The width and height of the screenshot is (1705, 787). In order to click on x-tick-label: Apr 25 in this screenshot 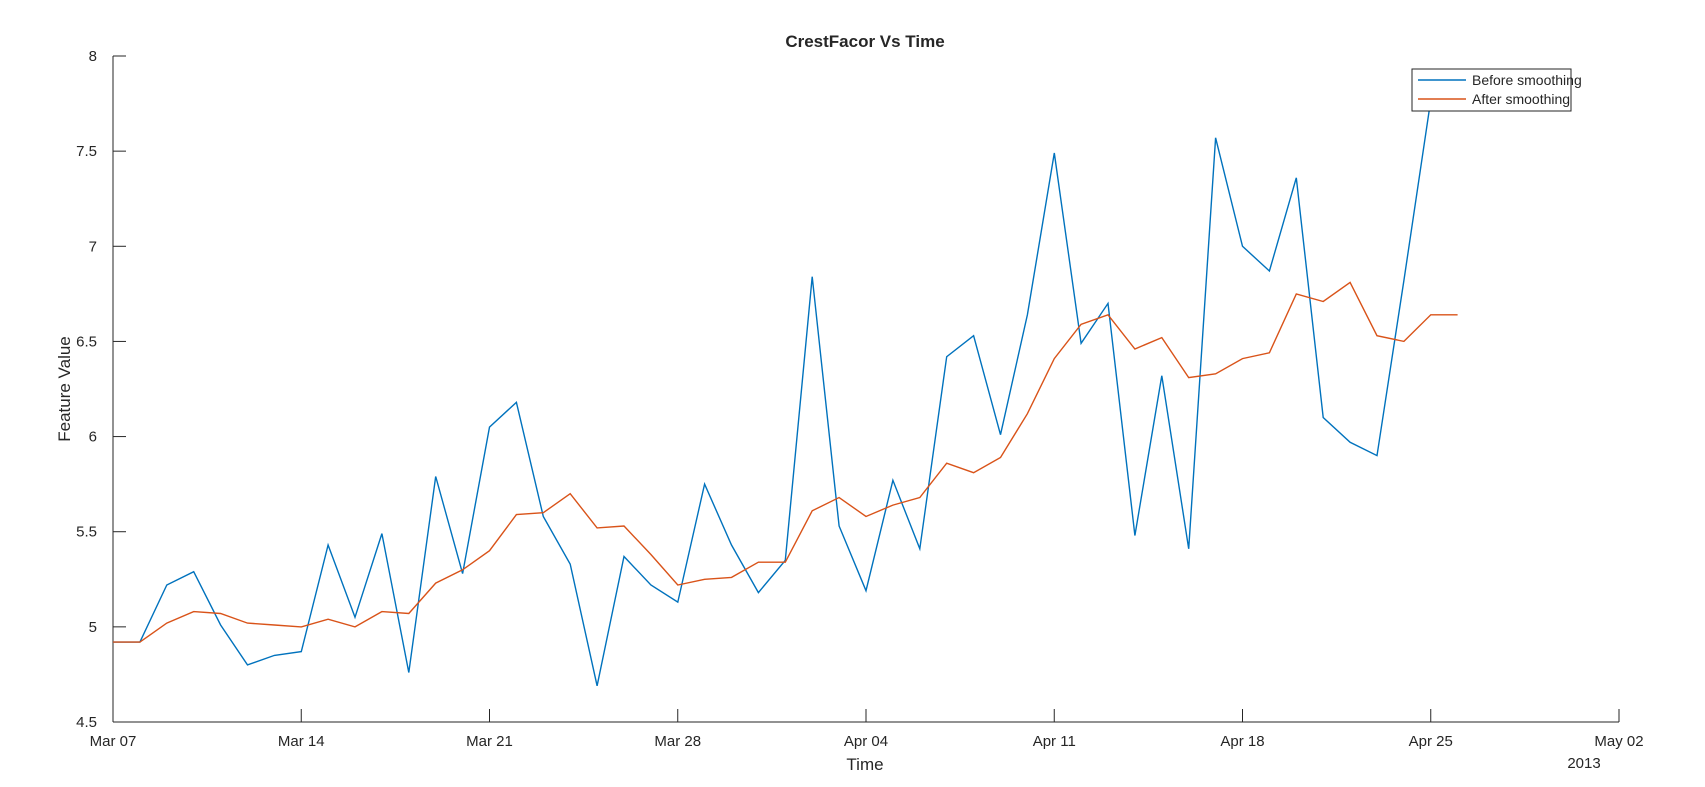, I will do `click(1431, 741)`.